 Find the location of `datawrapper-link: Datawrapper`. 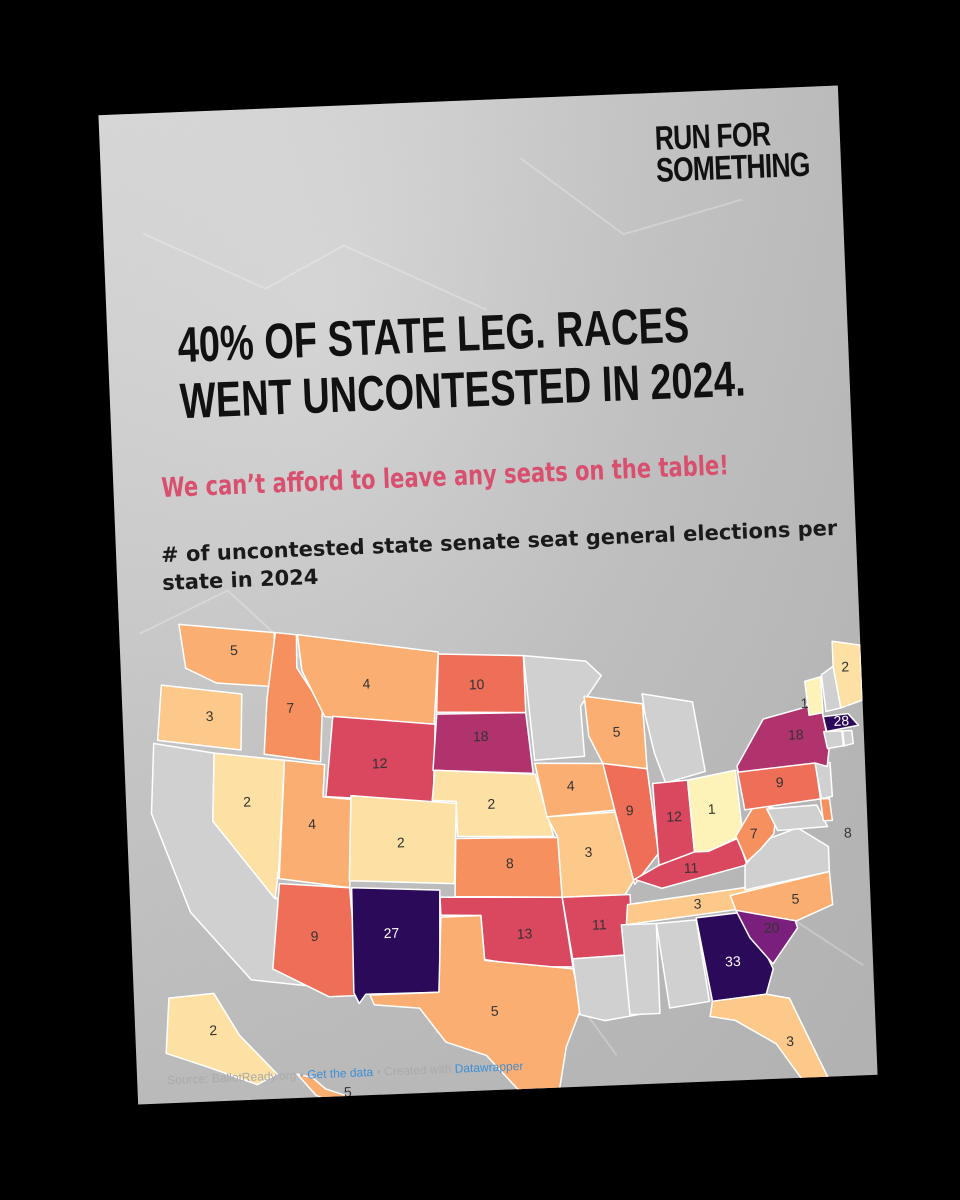

datawrapper-link: Datawrapper is located at coordinates (489, 1067).